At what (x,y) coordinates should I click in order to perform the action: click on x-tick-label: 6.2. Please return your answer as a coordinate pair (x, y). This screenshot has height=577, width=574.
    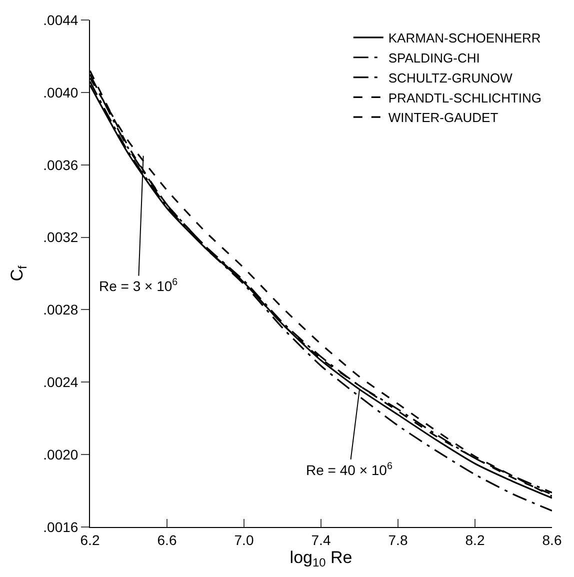
    Looking at the image, I should click on (90, 540).